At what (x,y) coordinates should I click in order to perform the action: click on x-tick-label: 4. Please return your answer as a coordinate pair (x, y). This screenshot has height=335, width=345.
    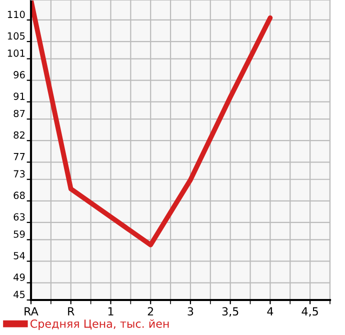
    Looking at the image, I should click on (270, 311).